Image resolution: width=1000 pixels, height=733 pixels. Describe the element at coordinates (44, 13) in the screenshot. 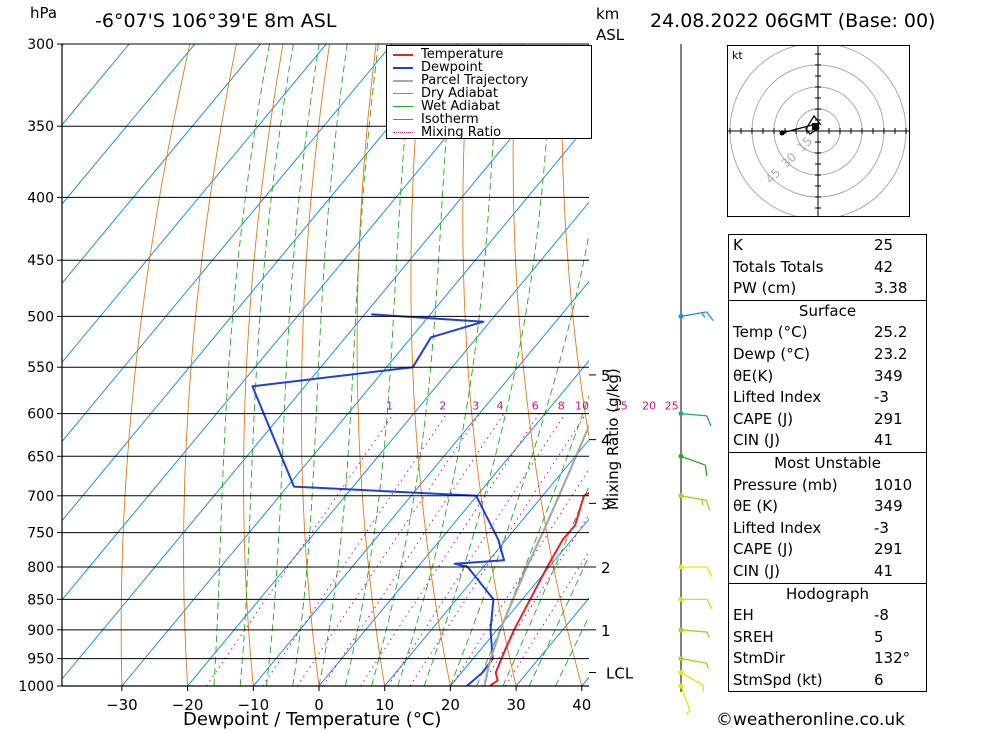

I see `pressure-unit-label: hPa` at that location.